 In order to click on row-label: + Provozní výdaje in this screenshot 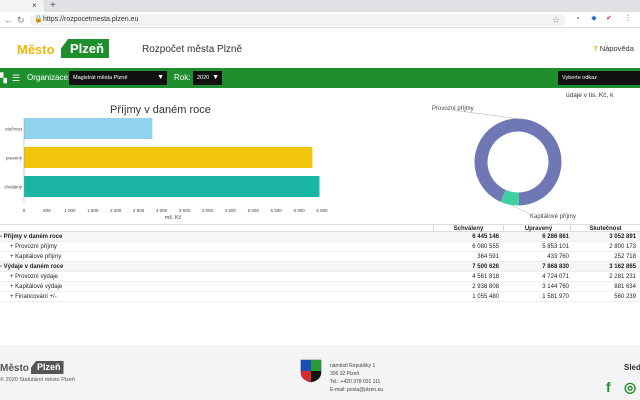, I will do `click(34, 277)`.